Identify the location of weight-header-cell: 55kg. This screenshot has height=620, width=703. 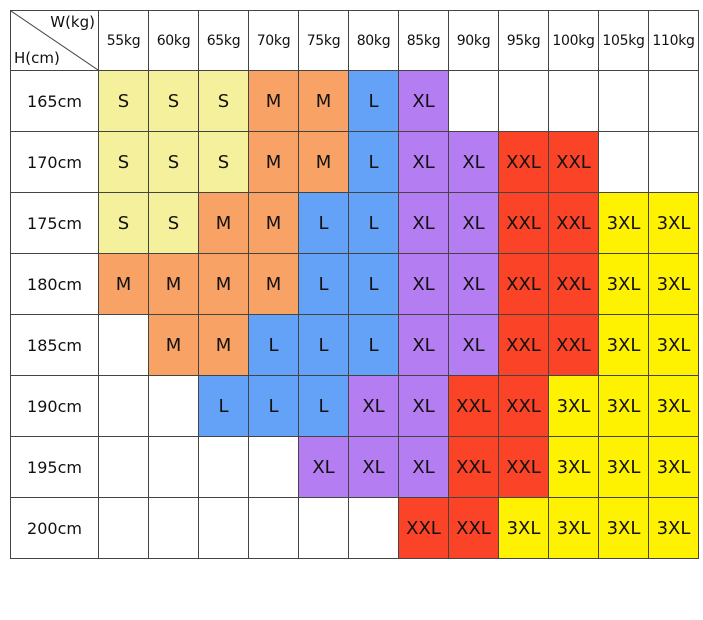
(123, 40).